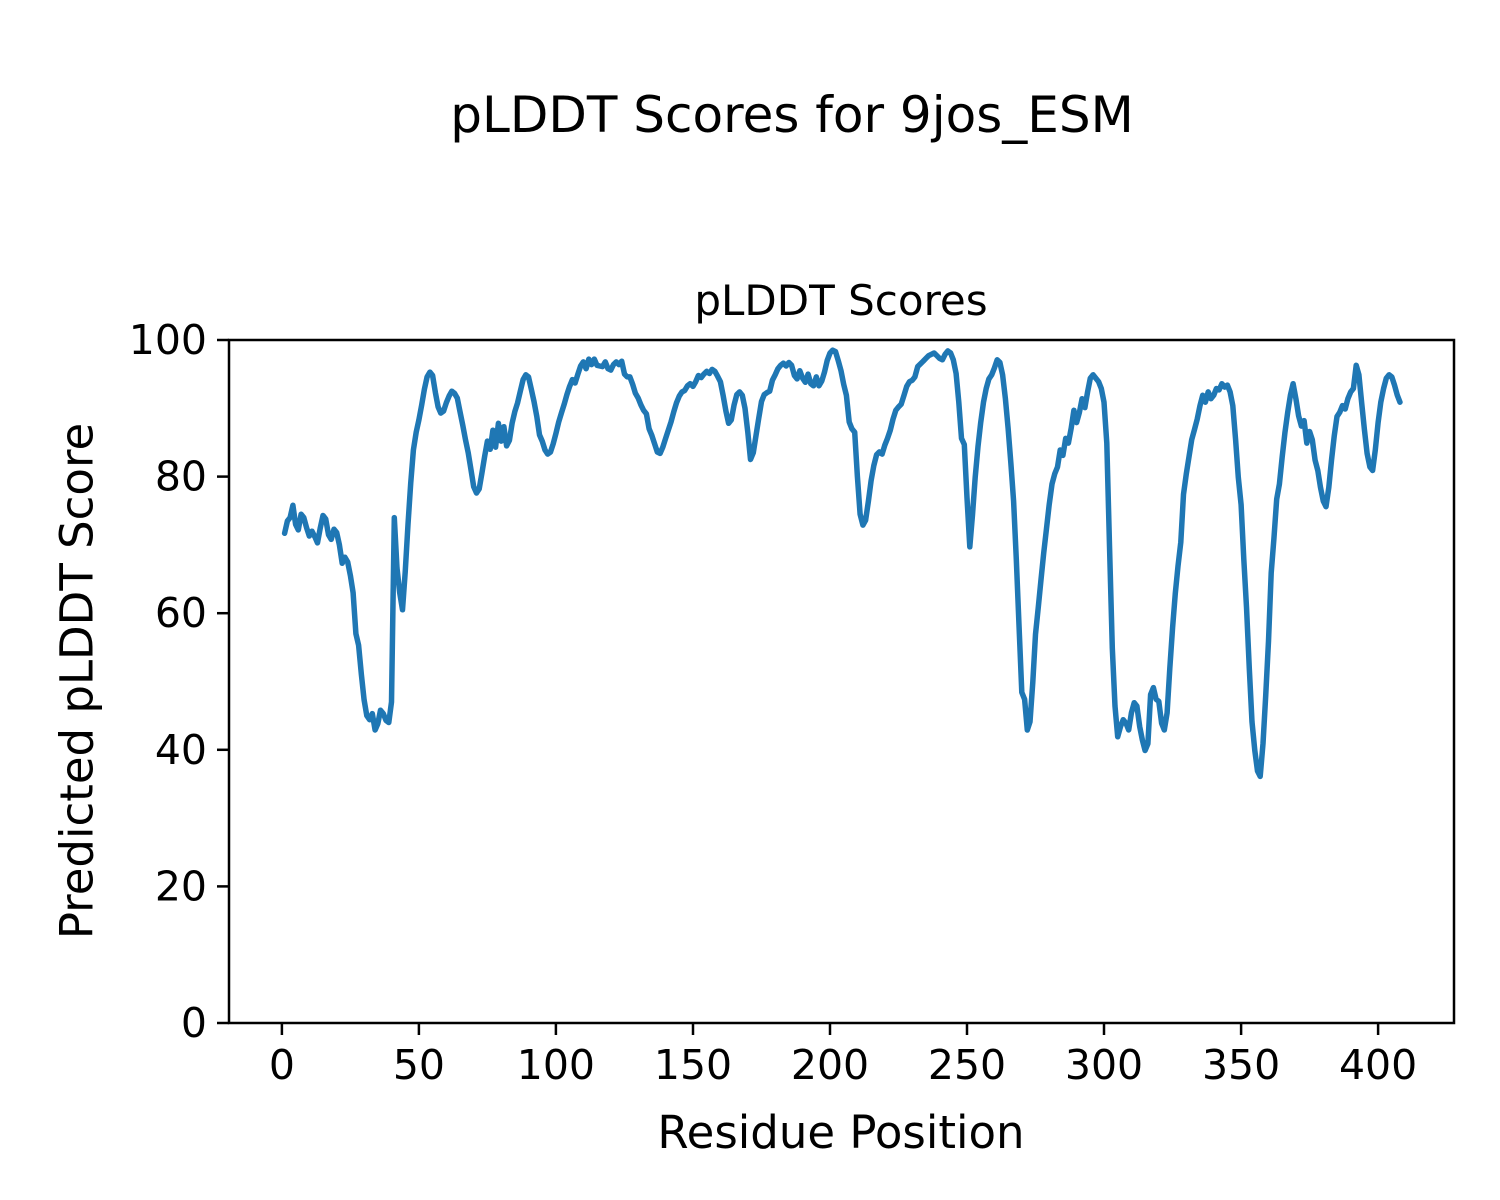  What do you see at coordinates (830, 1065) in the screenshot?
I see `x-tick-label: 200` at bounding box center [830, 1065].